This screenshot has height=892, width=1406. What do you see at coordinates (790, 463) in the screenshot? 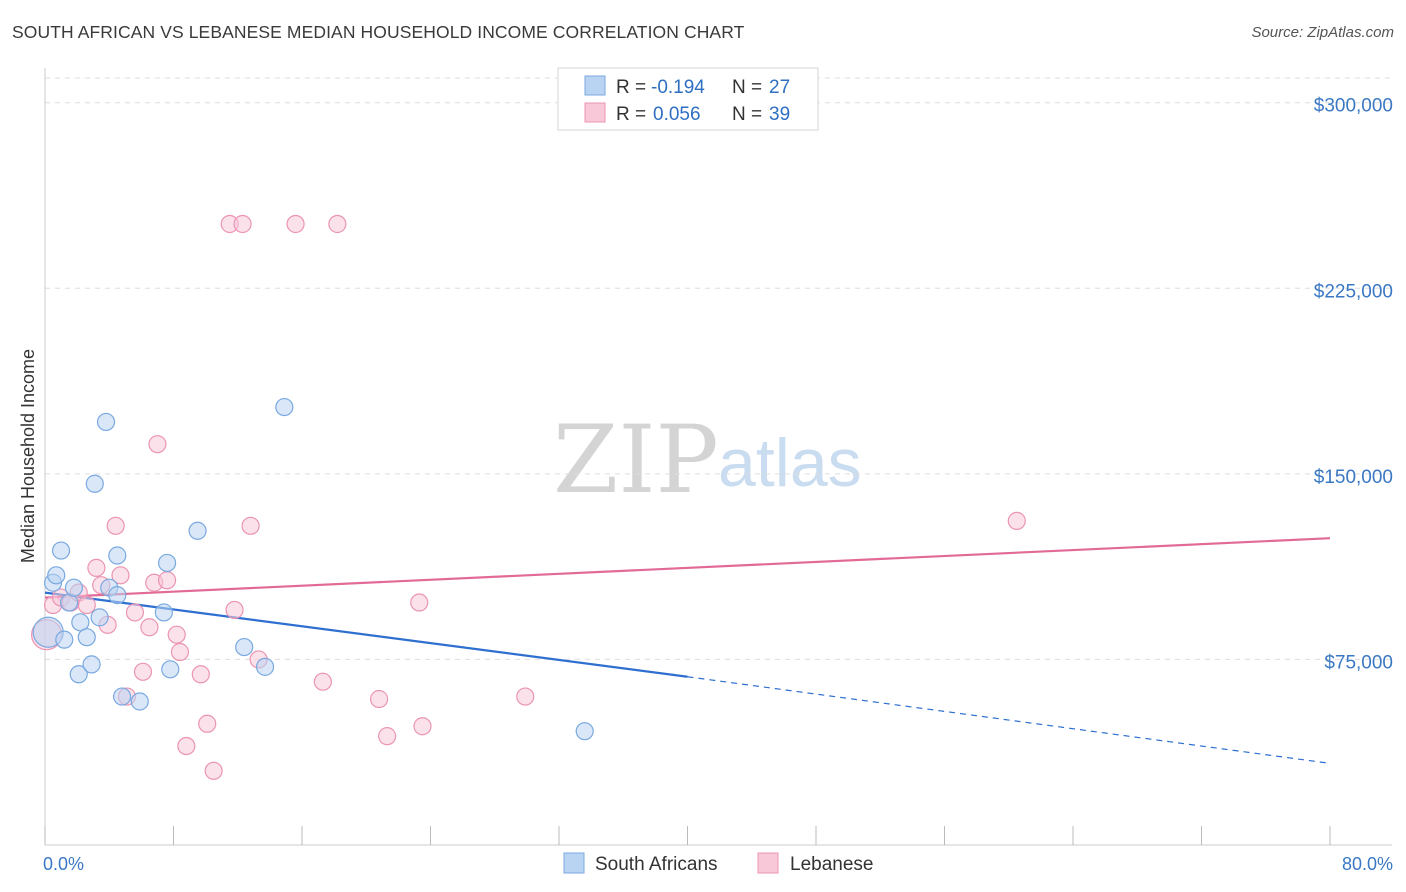
I see `watermark-atlas: atlas` at bounding box center [790, 463].